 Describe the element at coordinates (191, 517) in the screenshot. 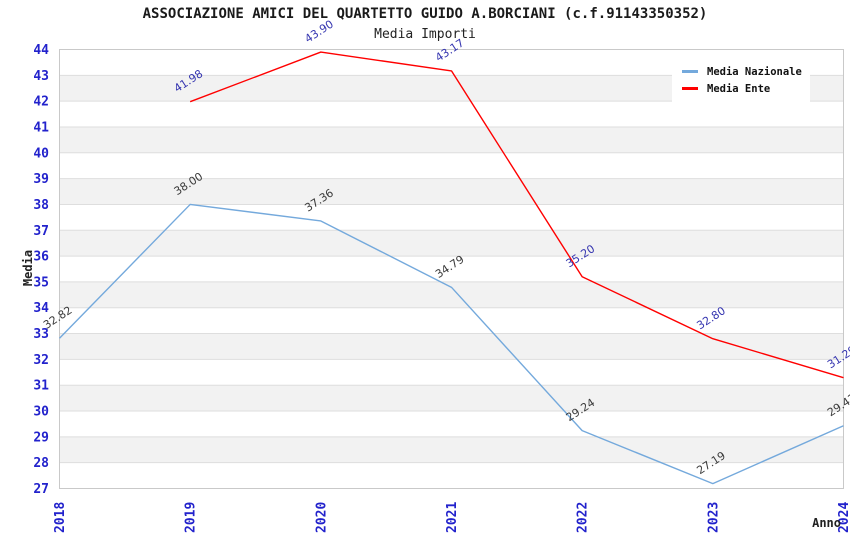

I see `x-tick-label: 2019` at that location.